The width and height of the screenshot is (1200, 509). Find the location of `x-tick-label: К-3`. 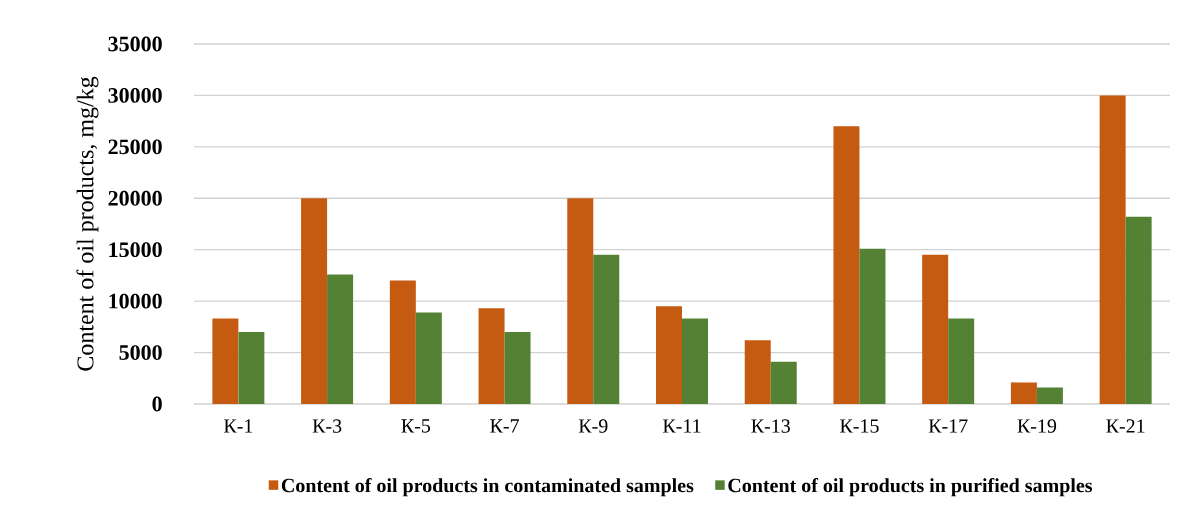

x-tick-label: К-3 is located at coordinates (327, 426).